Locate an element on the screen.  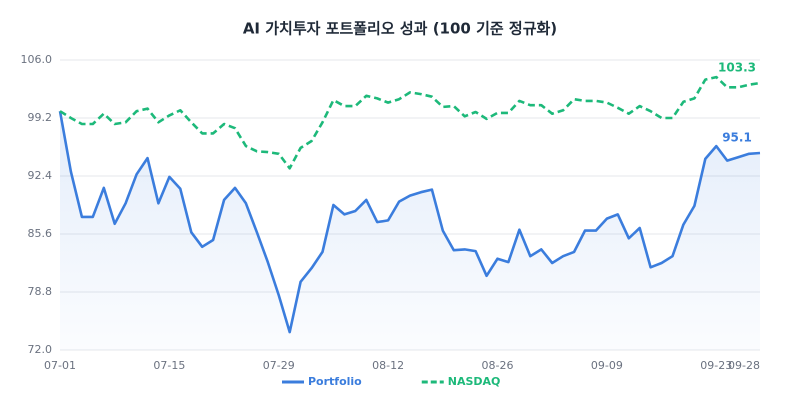
y-tick-label: 72.0 is located at coordinates (40, 349).